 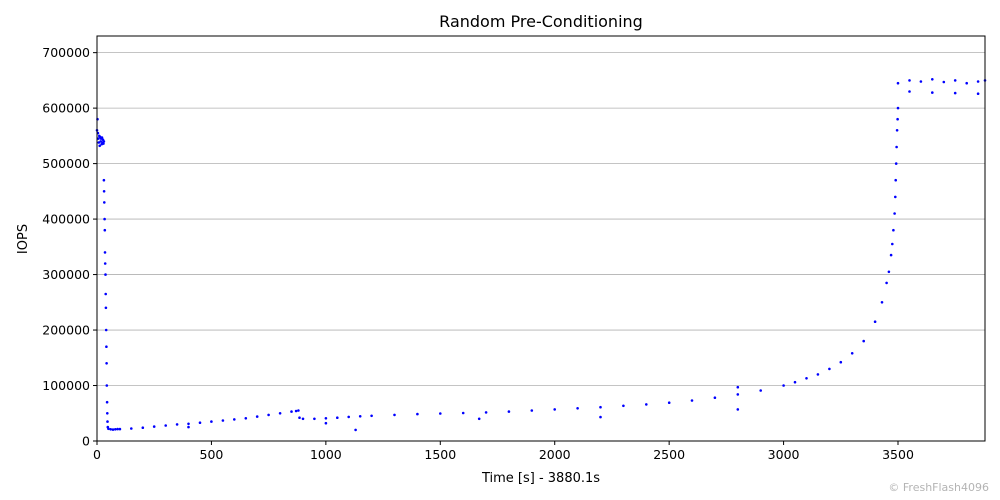 What do you see at coordinates (669, 454) in the screenshot?
I see `x-tick-label: 2500` at bounding box center [669, 454].